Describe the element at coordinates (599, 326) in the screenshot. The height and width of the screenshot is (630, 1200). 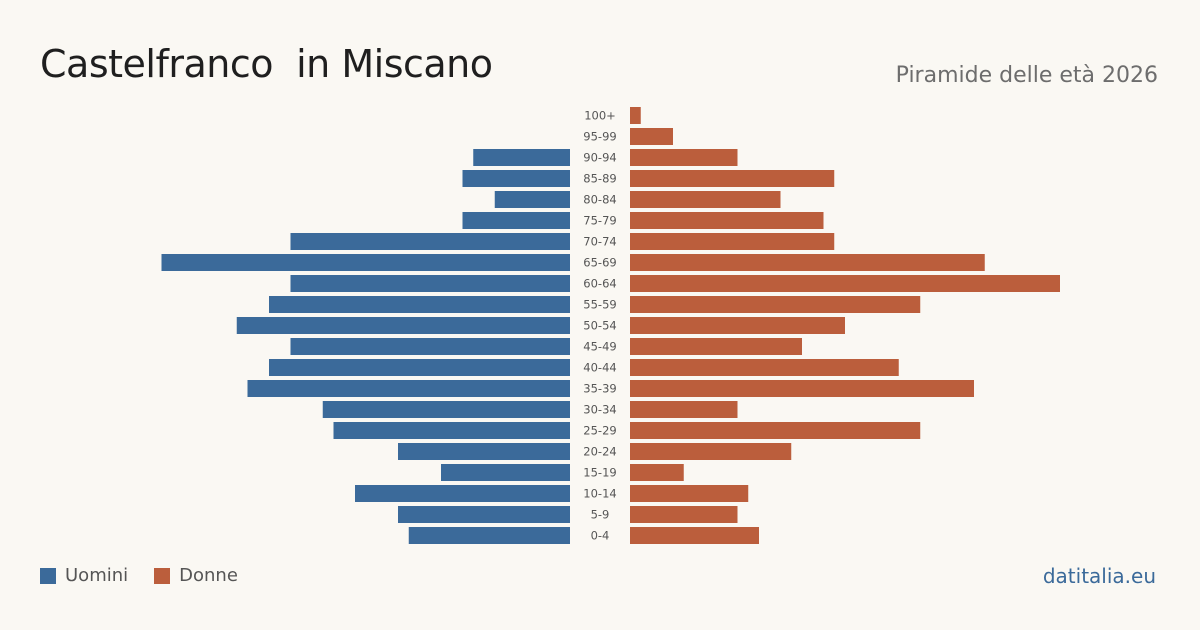
I see `age-label-50-54: 50-54` at that location.